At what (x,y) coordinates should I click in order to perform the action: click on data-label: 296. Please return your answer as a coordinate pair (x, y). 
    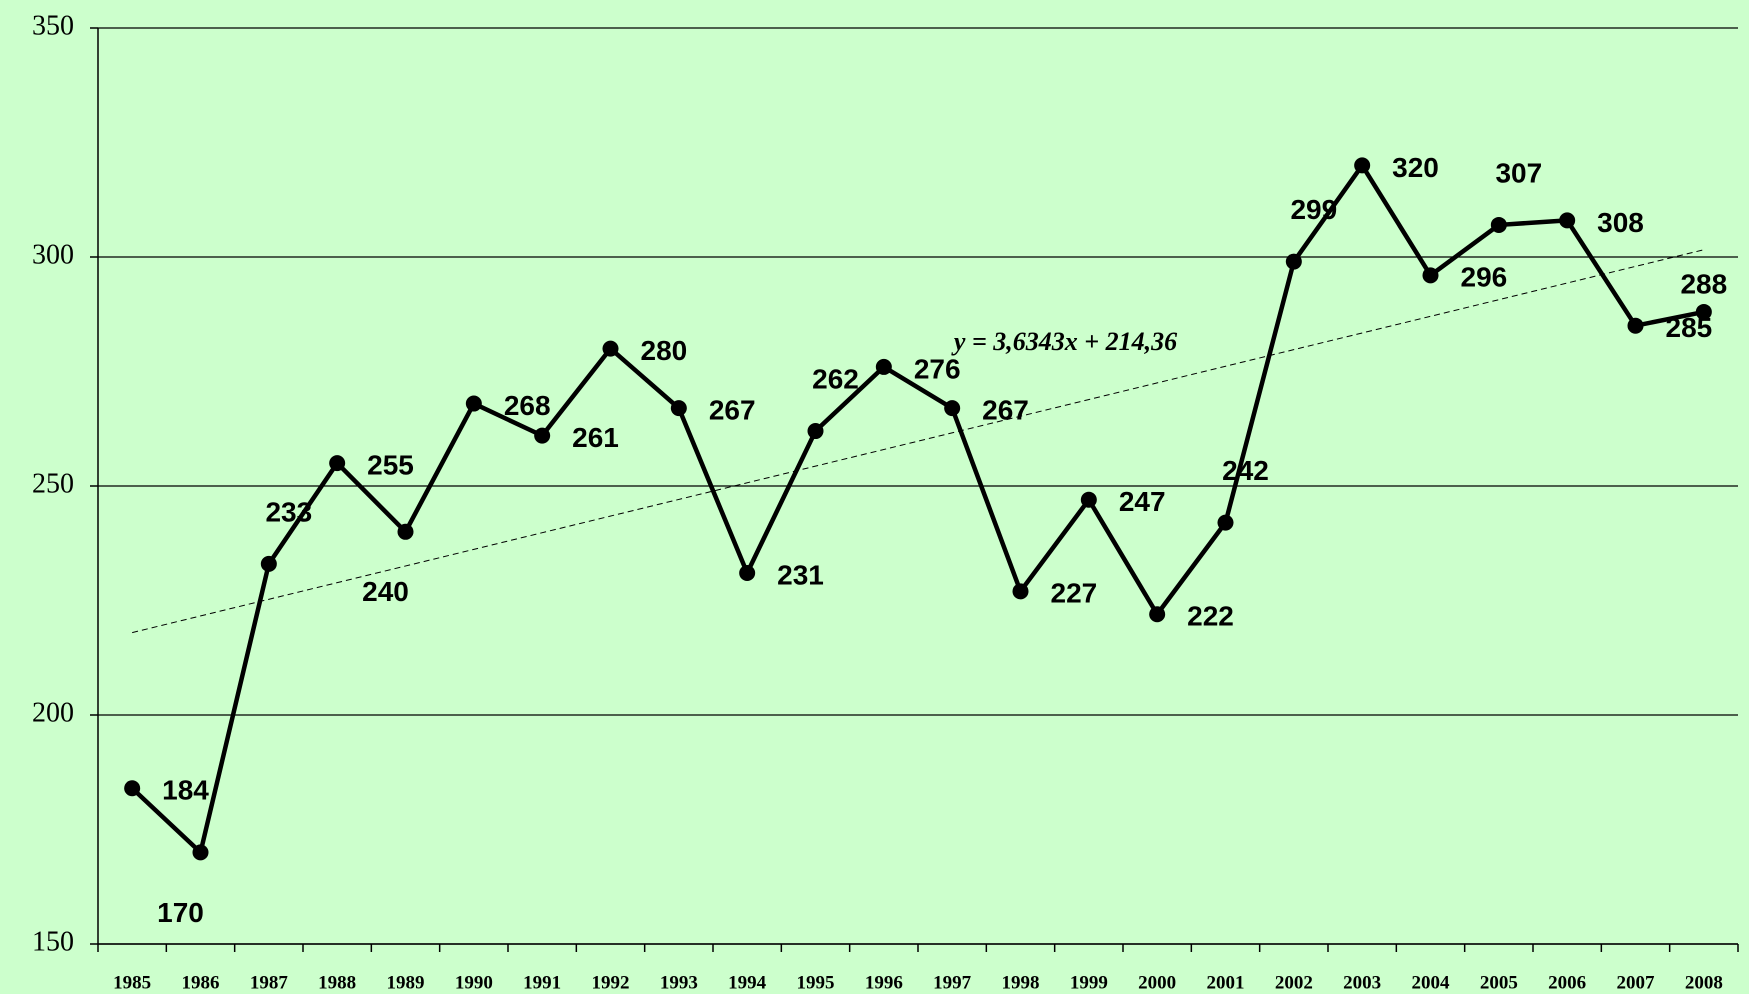
    Looking at the image, I should click on (1484, 277).